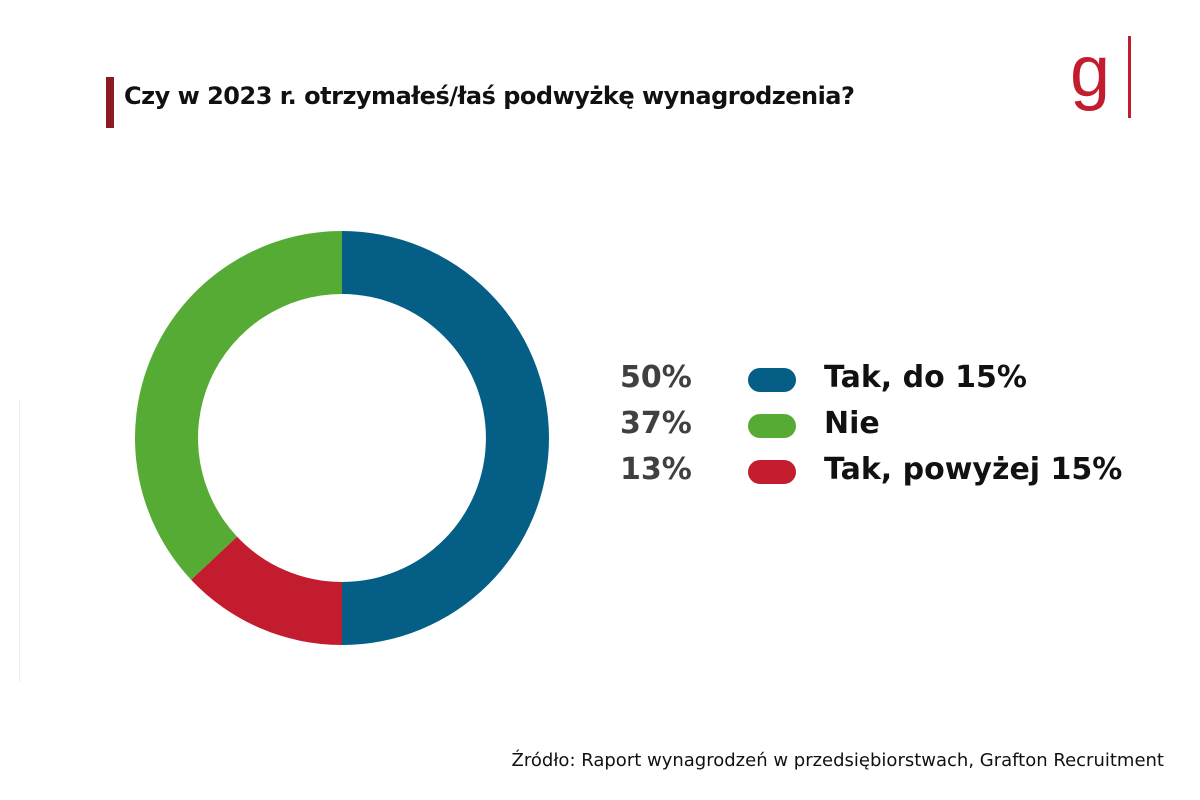 This screenshot has width=1200, height=800. Describe the element at coordinates (656, 469) in the screenshot. I see `percent-label: 13%` at that location.